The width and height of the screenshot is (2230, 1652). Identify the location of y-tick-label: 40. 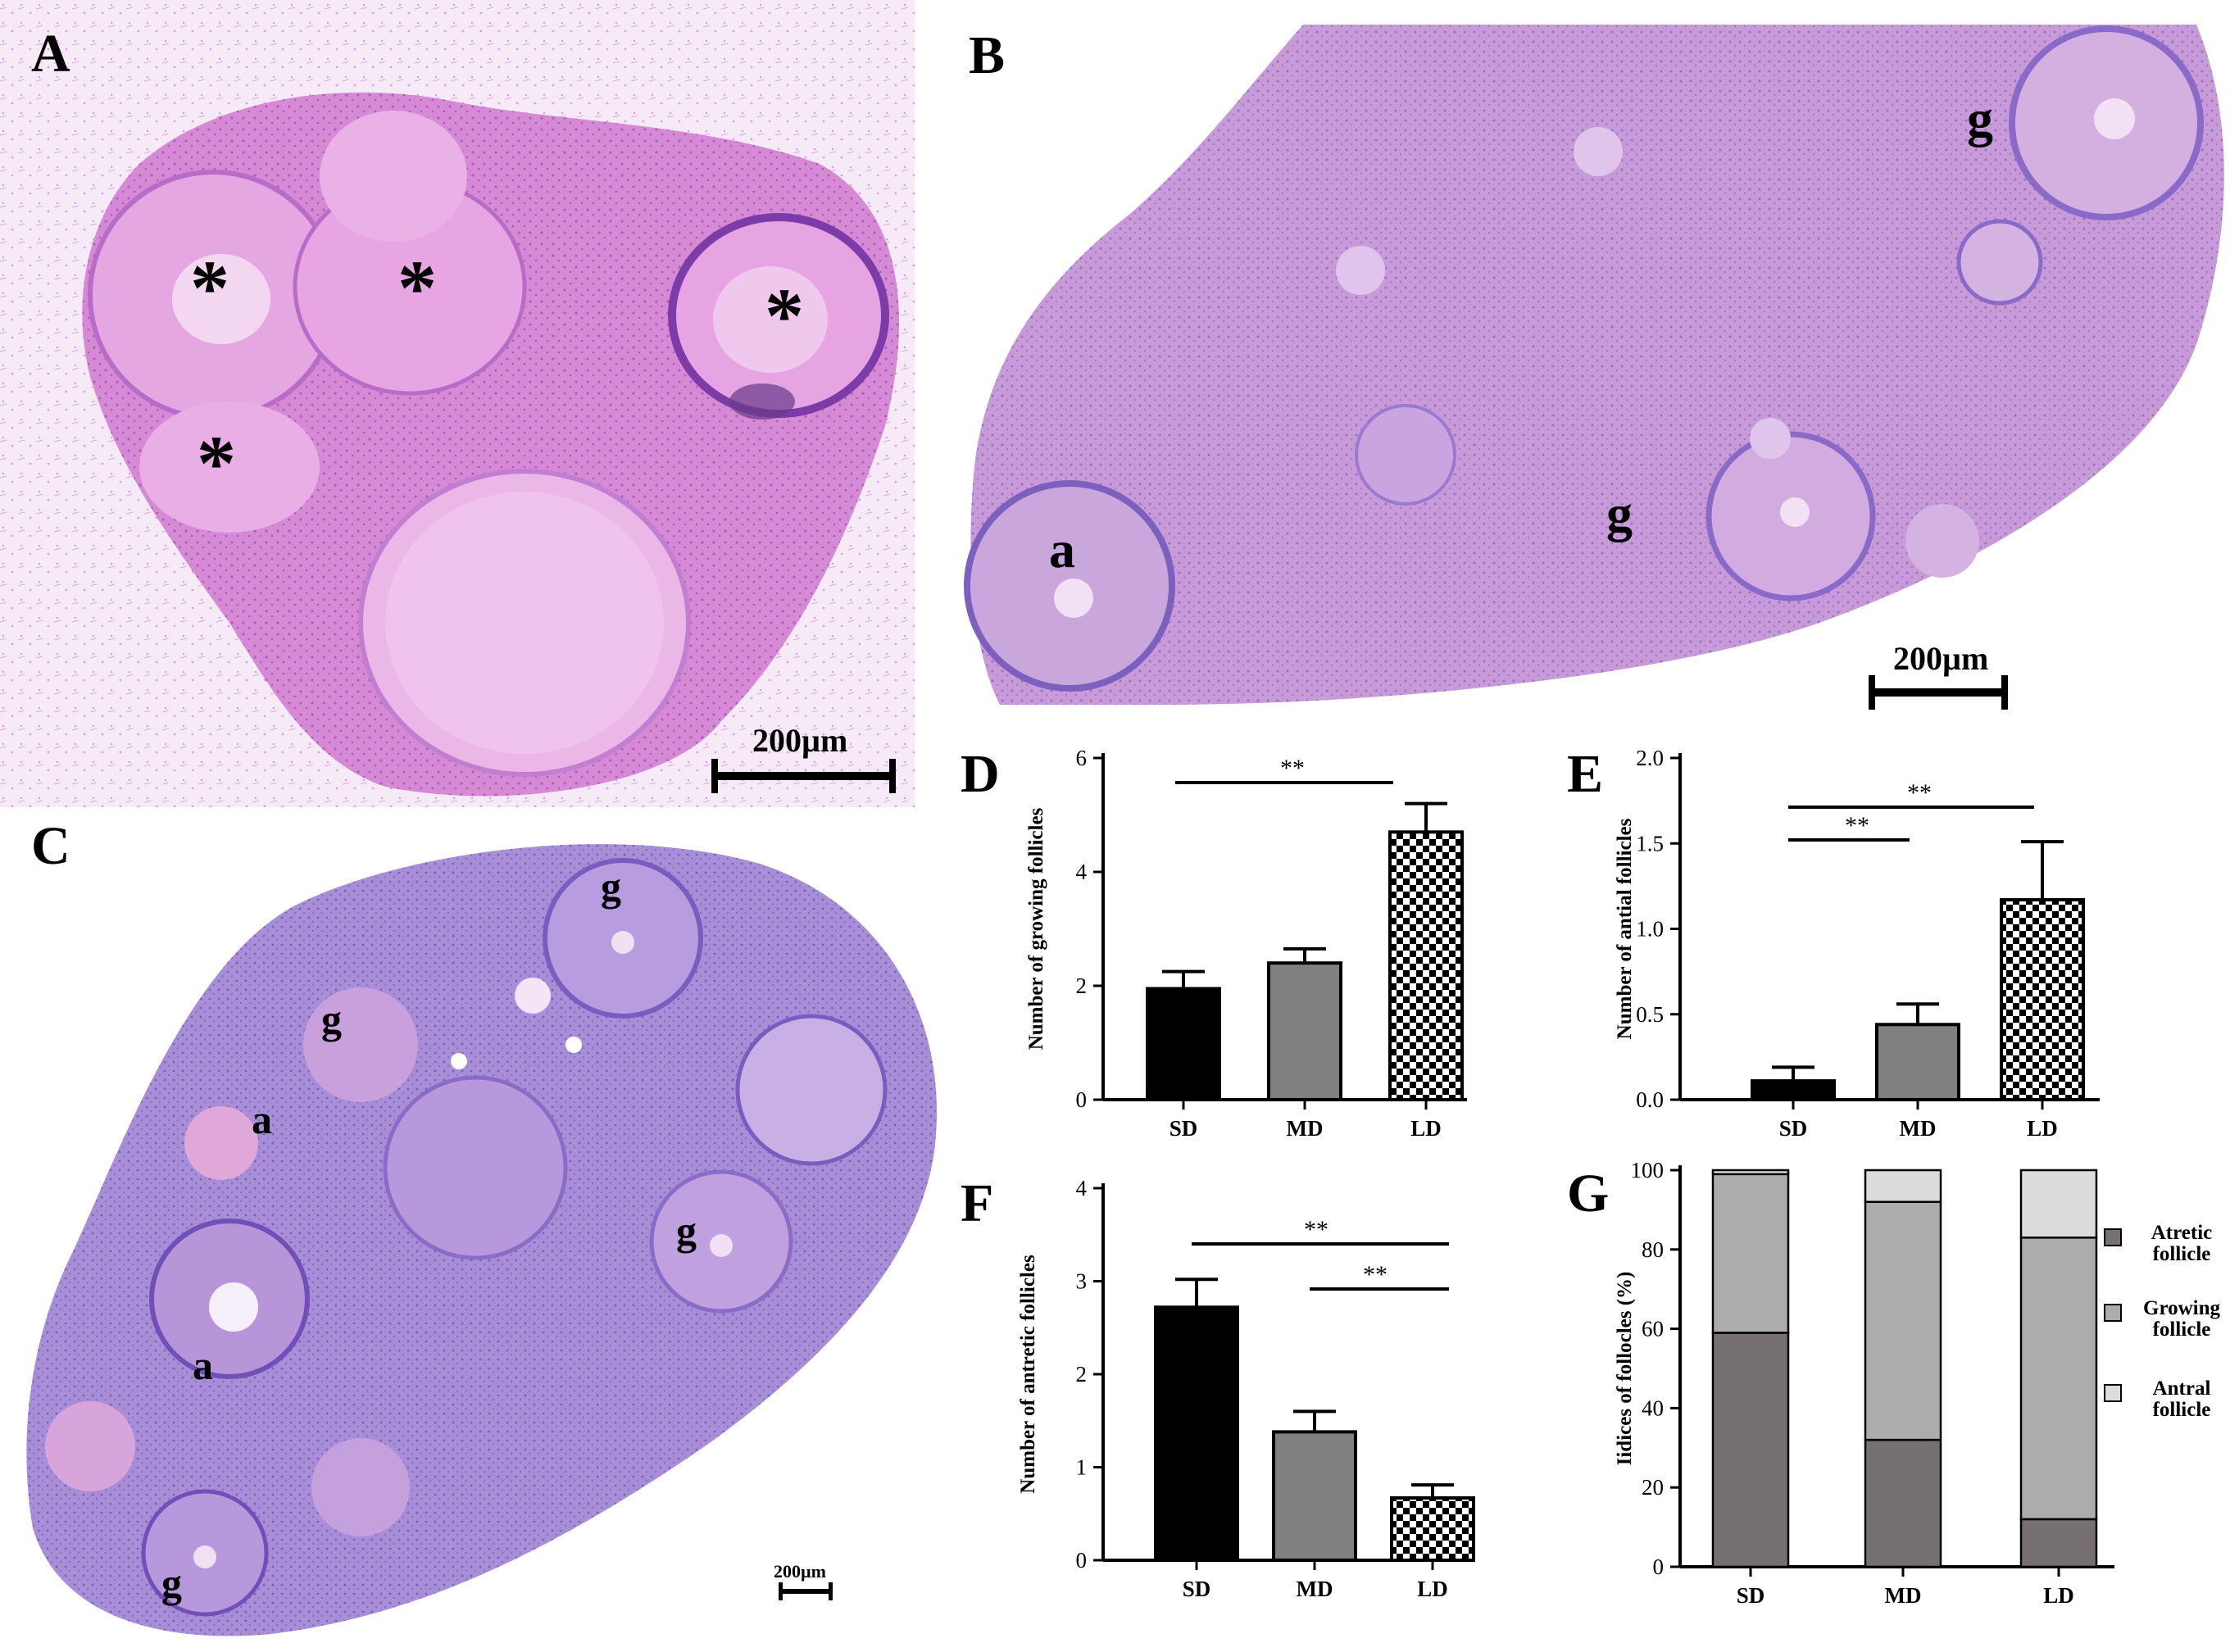
(1653, 1408).